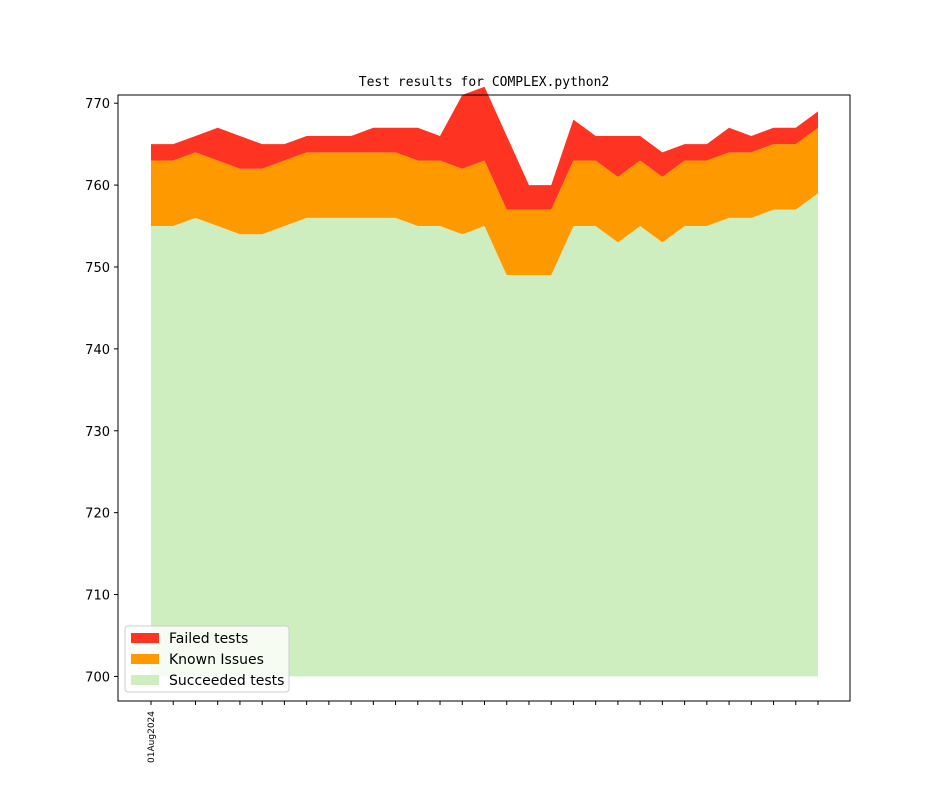 The image size is (944, 787). What do you see at coordinates (97, 268) in the screenshot?
I see `y-tick-label: 750` at bounding box center [97, 268].